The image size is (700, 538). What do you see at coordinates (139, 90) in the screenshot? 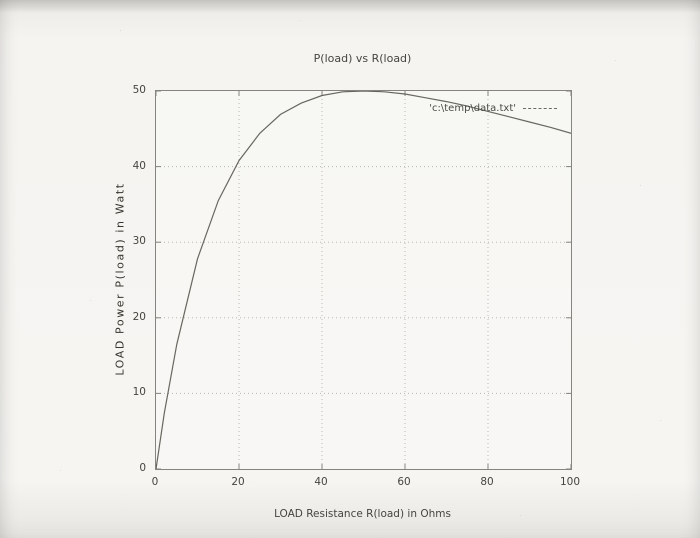
I see `y-tick-label: 50` at bounding box center [139, 90].